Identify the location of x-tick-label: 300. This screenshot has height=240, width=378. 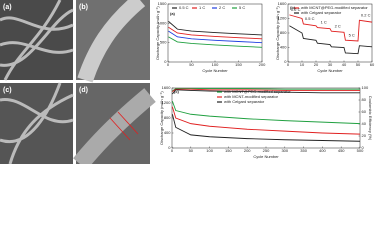
(284, 150).